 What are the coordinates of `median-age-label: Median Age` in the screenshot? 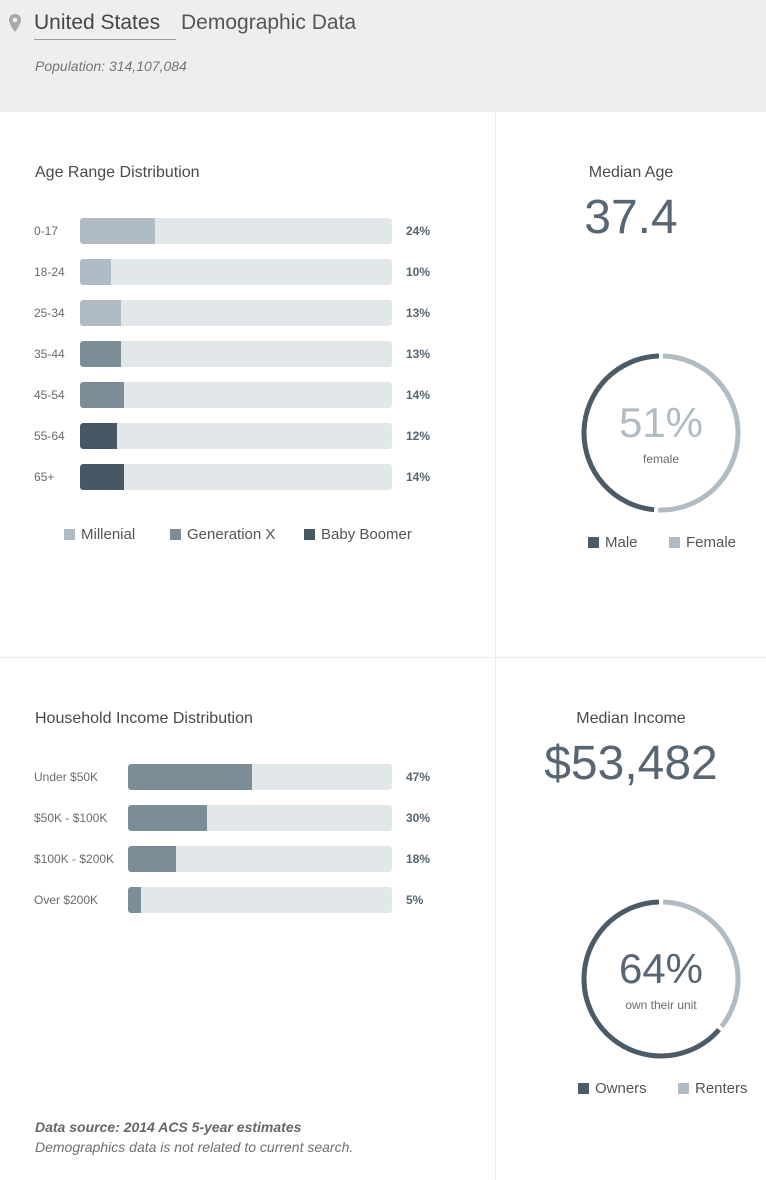 It's located at (631, 172).